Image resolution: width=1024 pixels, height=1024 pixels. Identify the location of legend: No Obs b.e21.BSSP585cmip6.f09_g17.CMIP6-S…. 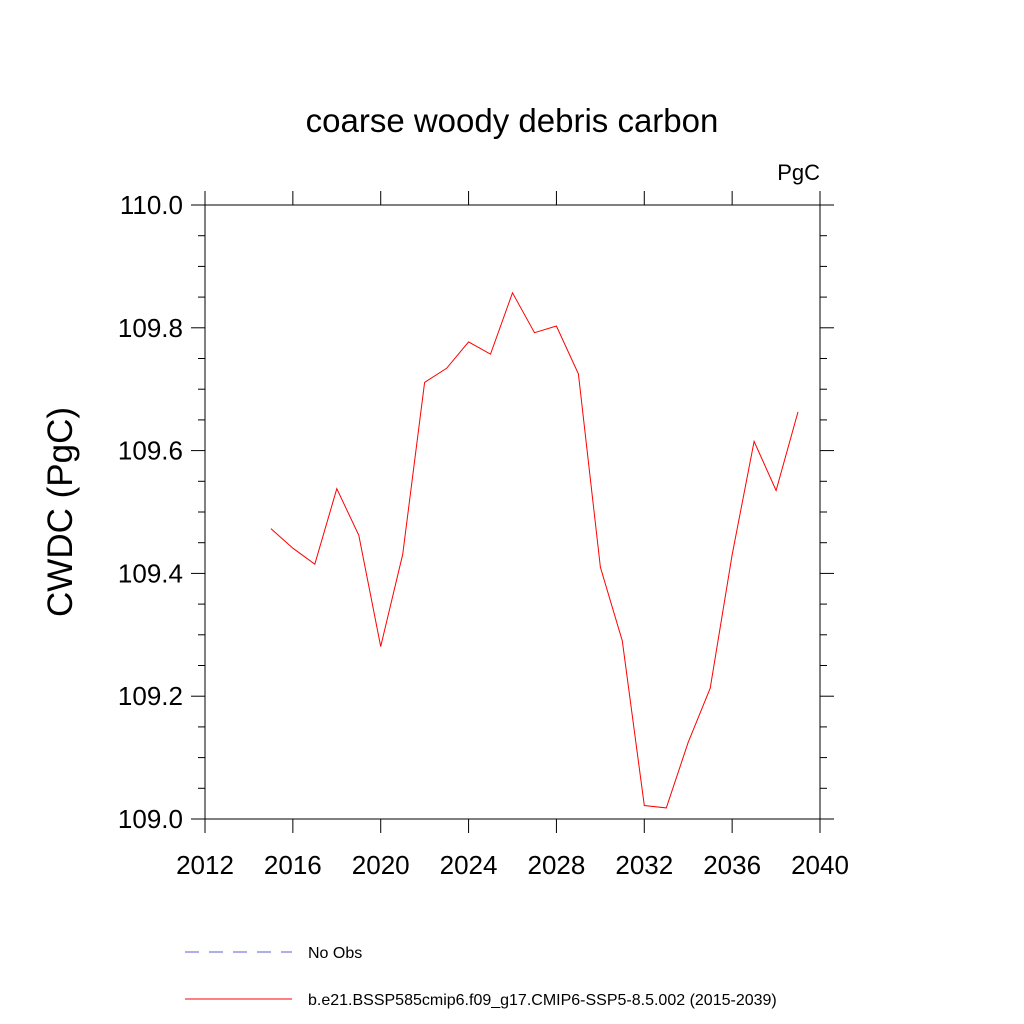
(481, 977).